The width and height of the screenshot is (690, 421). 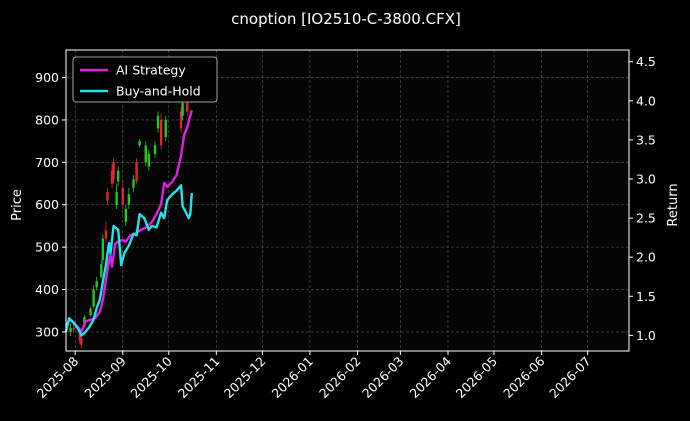 I want to click on series-line-ai-strategy, so click(x=128, y=221).